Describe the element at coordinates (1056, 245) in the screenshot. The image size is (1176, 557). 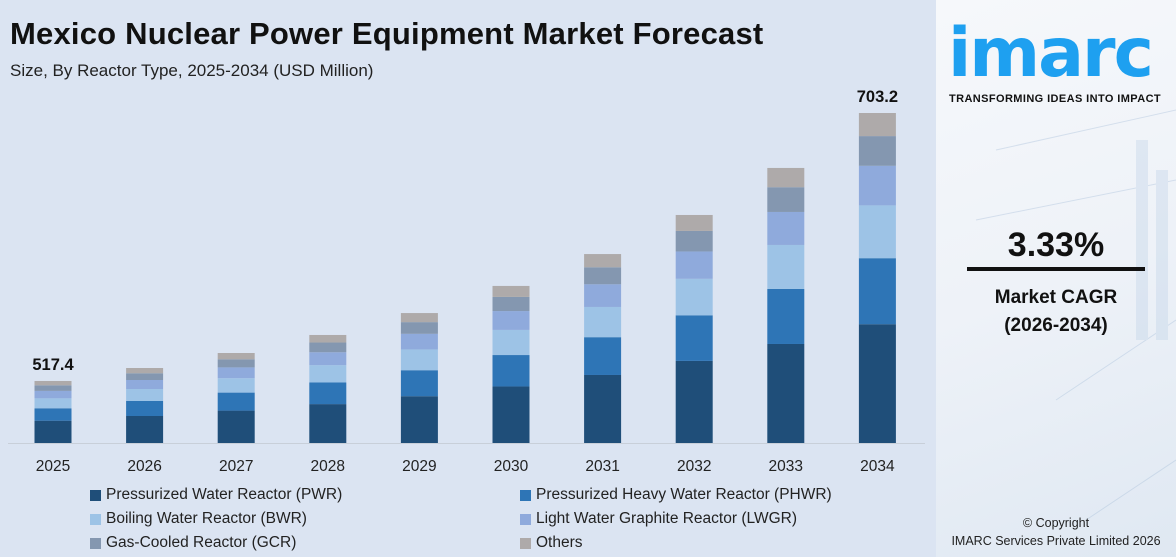
I see `cagr-value: 3.33%` at that location.